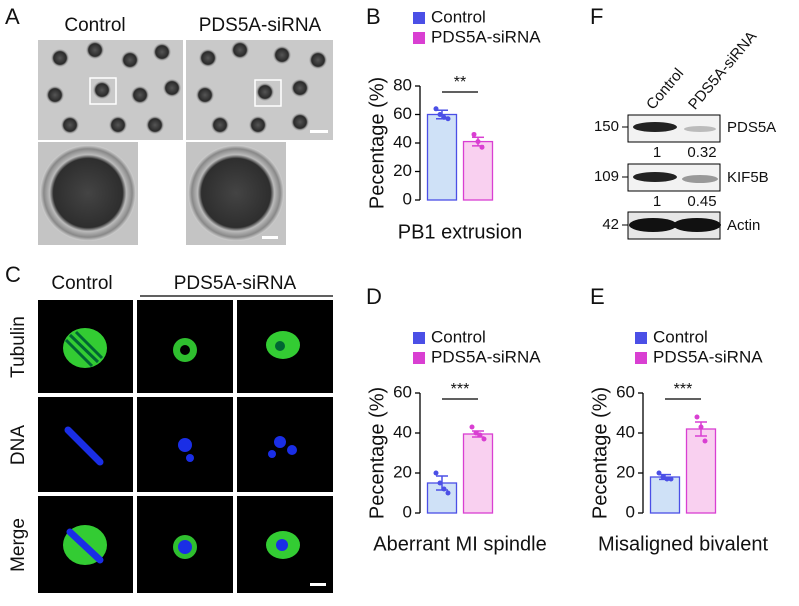 The height and width of the screenshot is (606, 799). I want to click on row-label: Merge, so click(18, 545).